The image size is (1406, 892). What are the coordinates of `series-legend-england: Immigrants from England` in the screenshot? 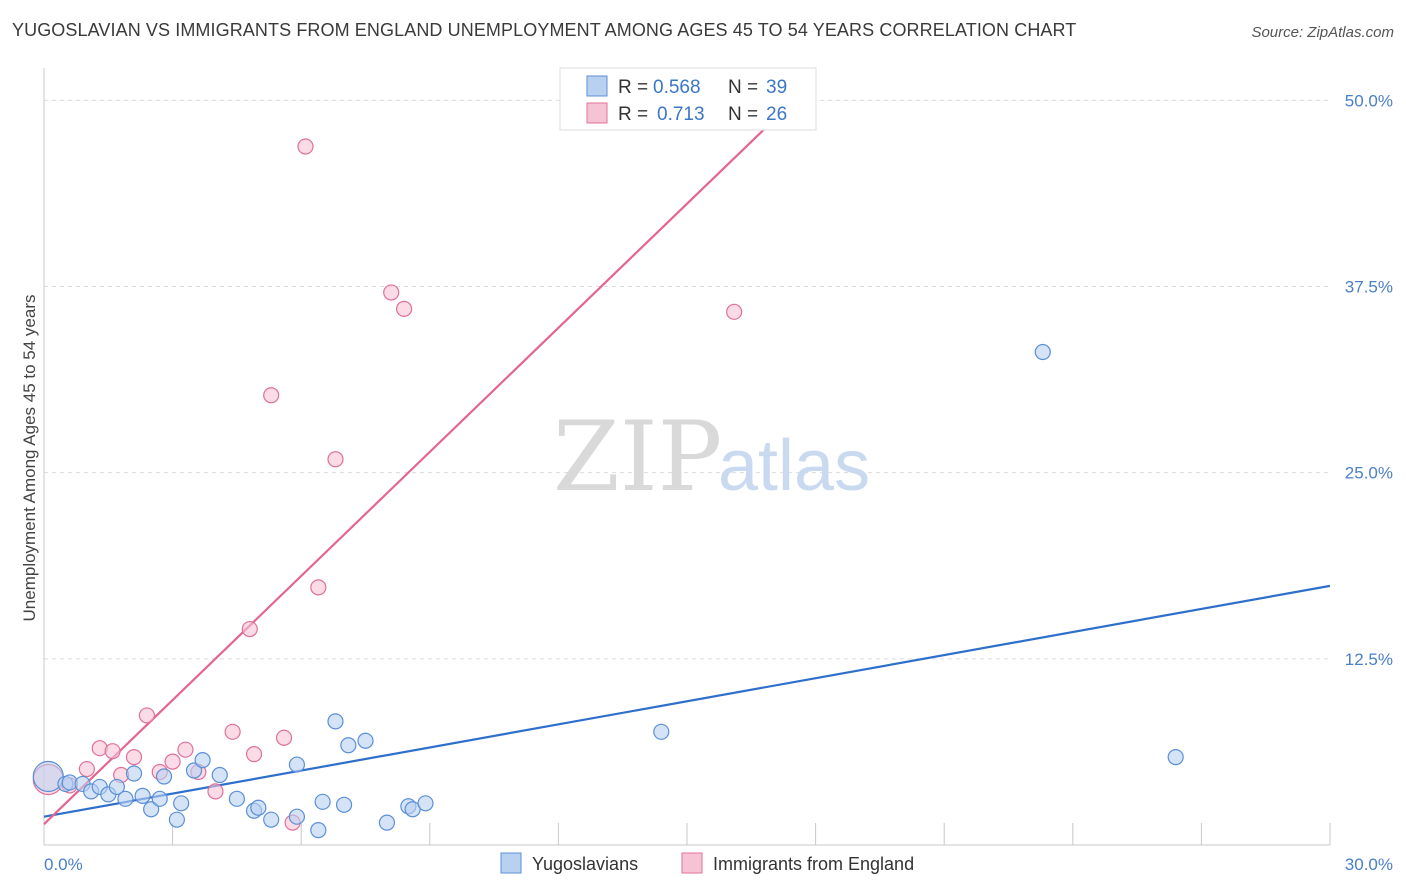 It's located at (813, 864).